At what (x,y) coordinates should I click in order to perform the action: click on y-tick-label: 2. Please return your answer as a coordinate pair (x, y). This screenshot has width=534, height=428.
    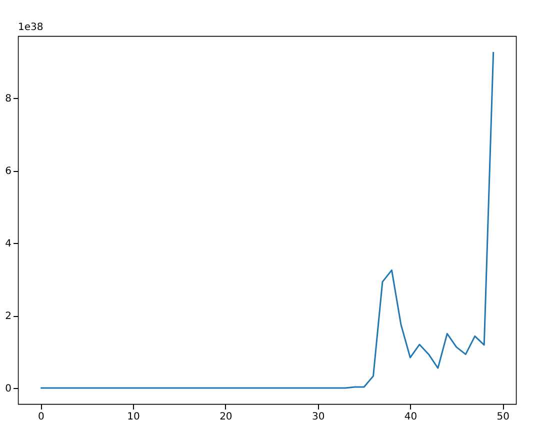
    Looking at the image, I should click on (8, 316).